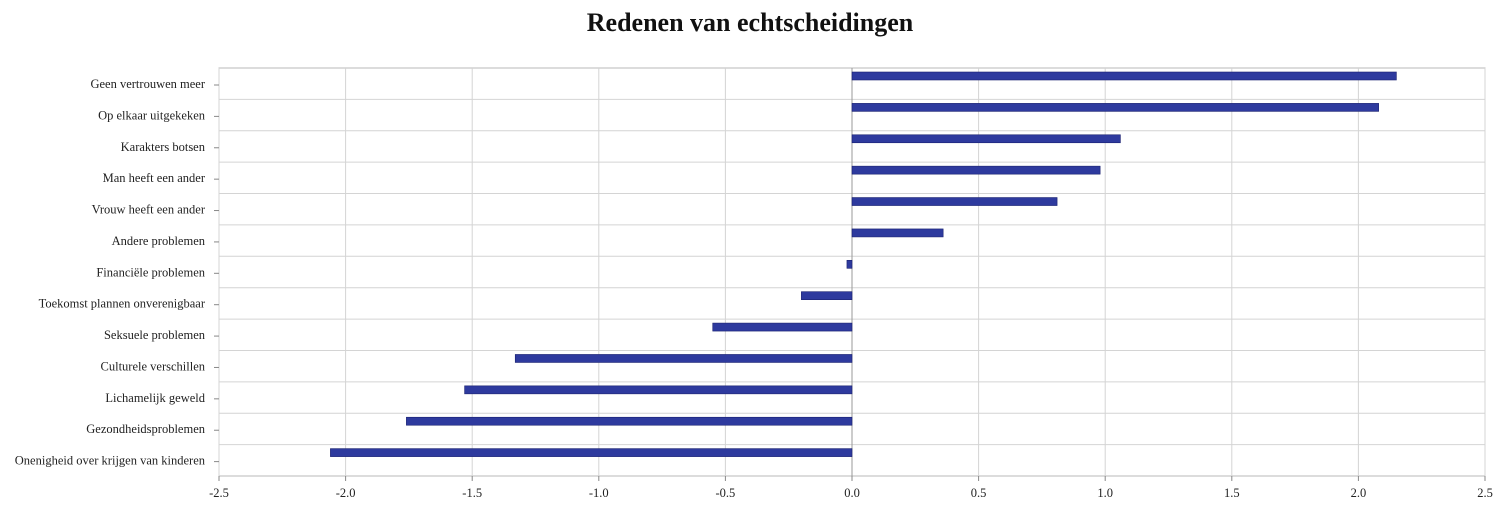  What do you see at coordinates (599, 493) in the screenshot?
I see `x-tick-label: -1.0` at bounding box center [599, 493].